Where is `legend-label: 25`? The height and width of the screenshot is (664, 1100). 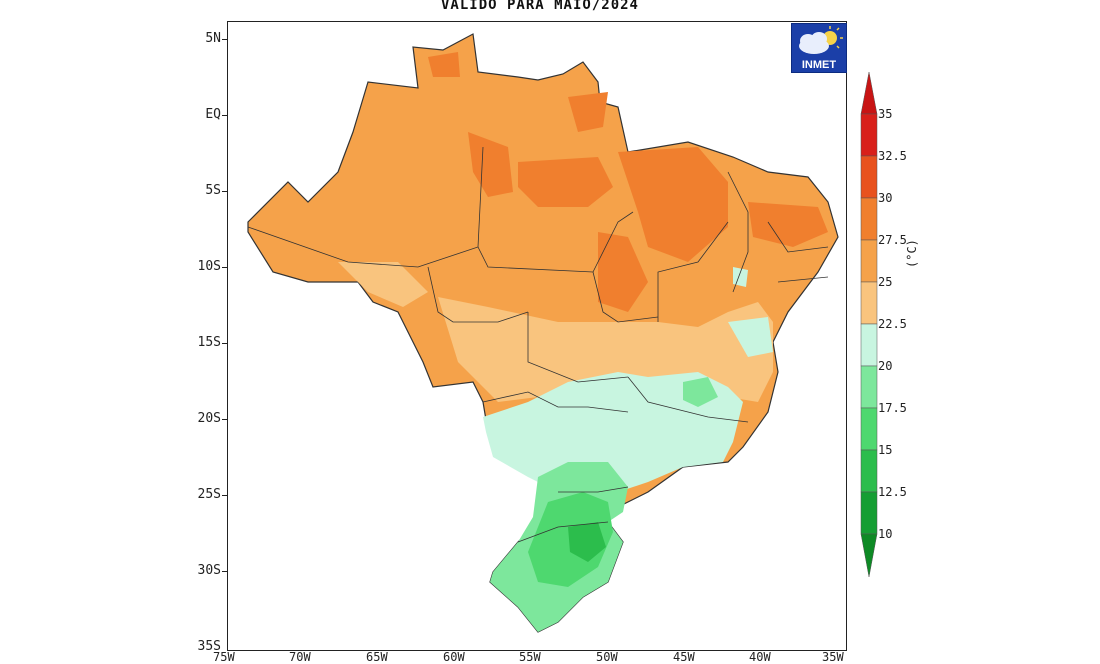 legend-label: 25 is located at coordinates (885, 282).